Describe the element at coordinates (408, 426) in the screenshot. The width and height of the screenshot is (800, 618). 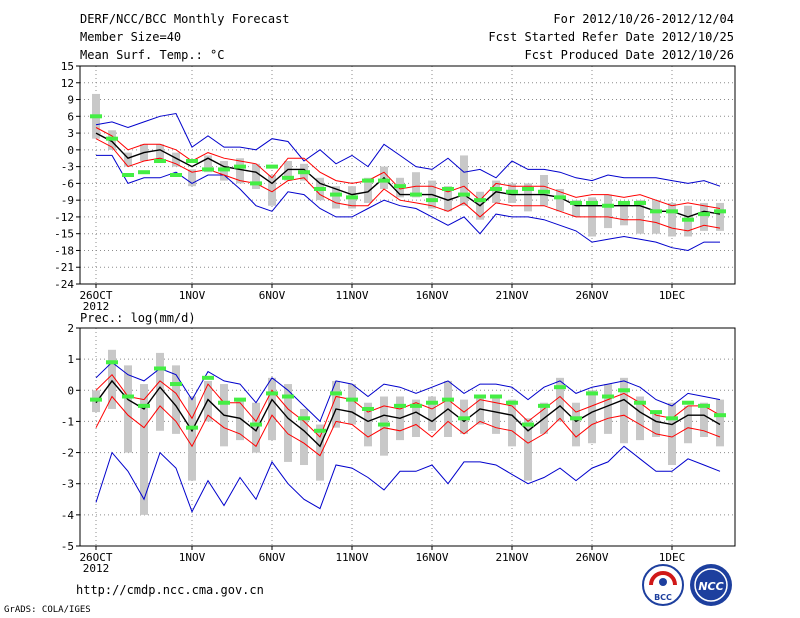
I see `prec-lower-line` at that location.